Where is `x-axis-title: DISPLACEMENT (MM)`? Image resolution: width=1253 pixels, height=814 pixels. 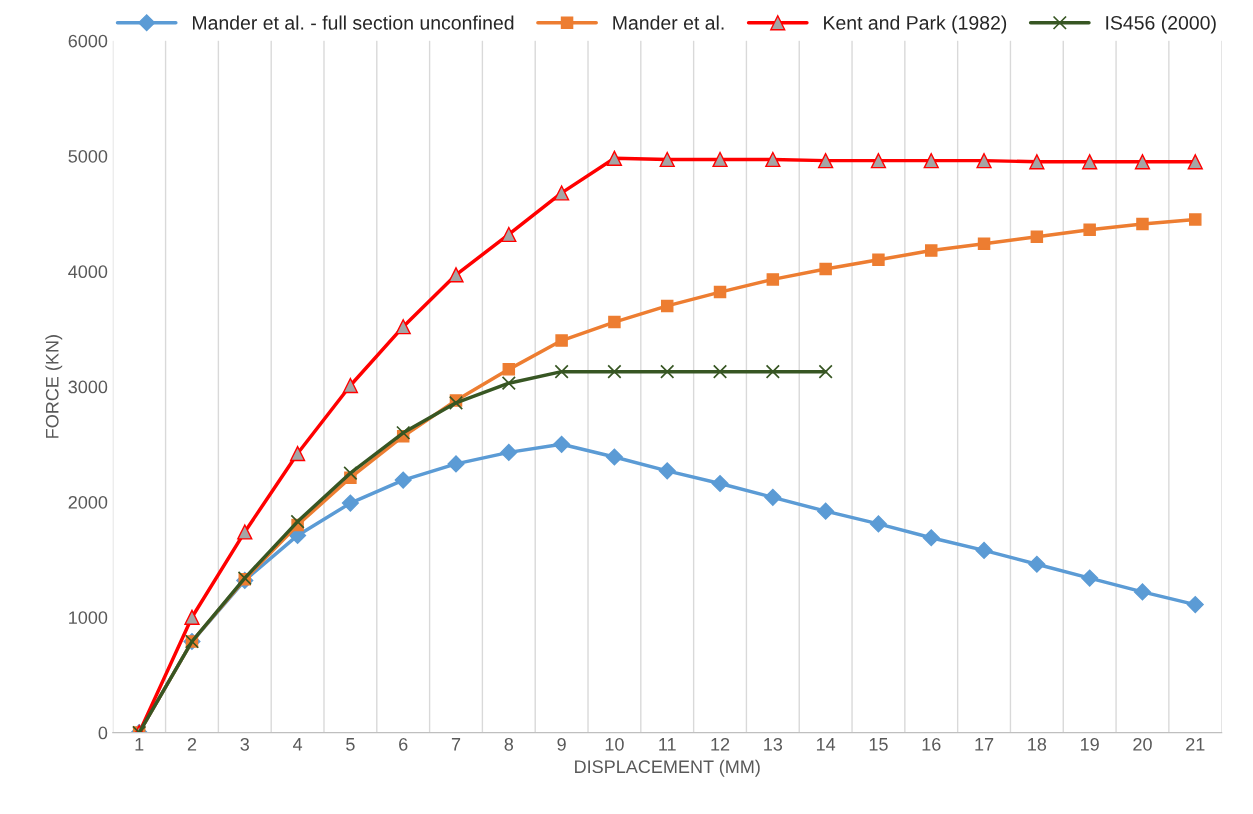
x-axis-title: DISPLACEMENT (MM) is located at coordinates (667, 768).